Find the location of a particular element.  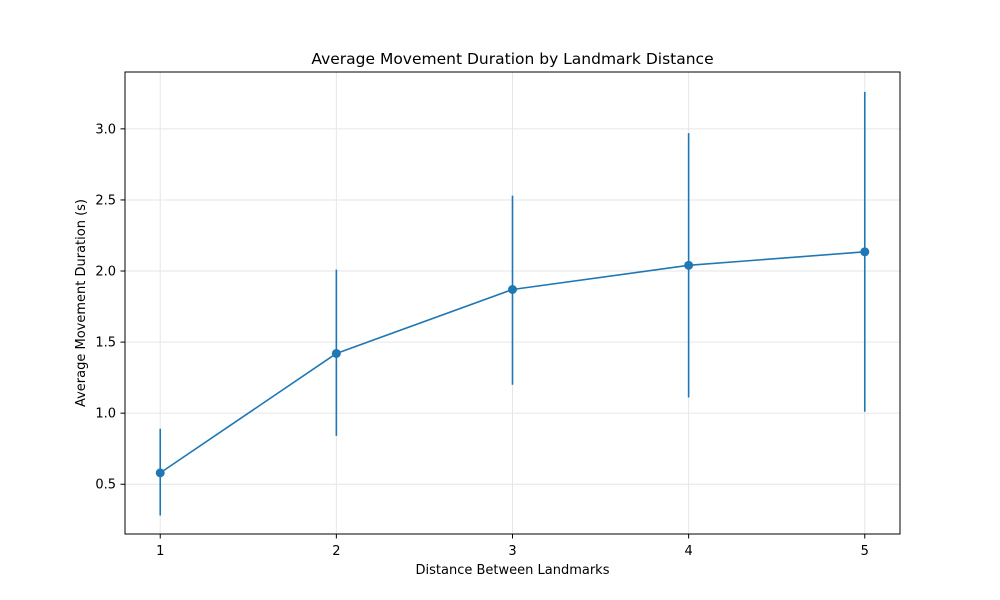

y-tick-label: 1.0 is located at coordinates (105, 414).